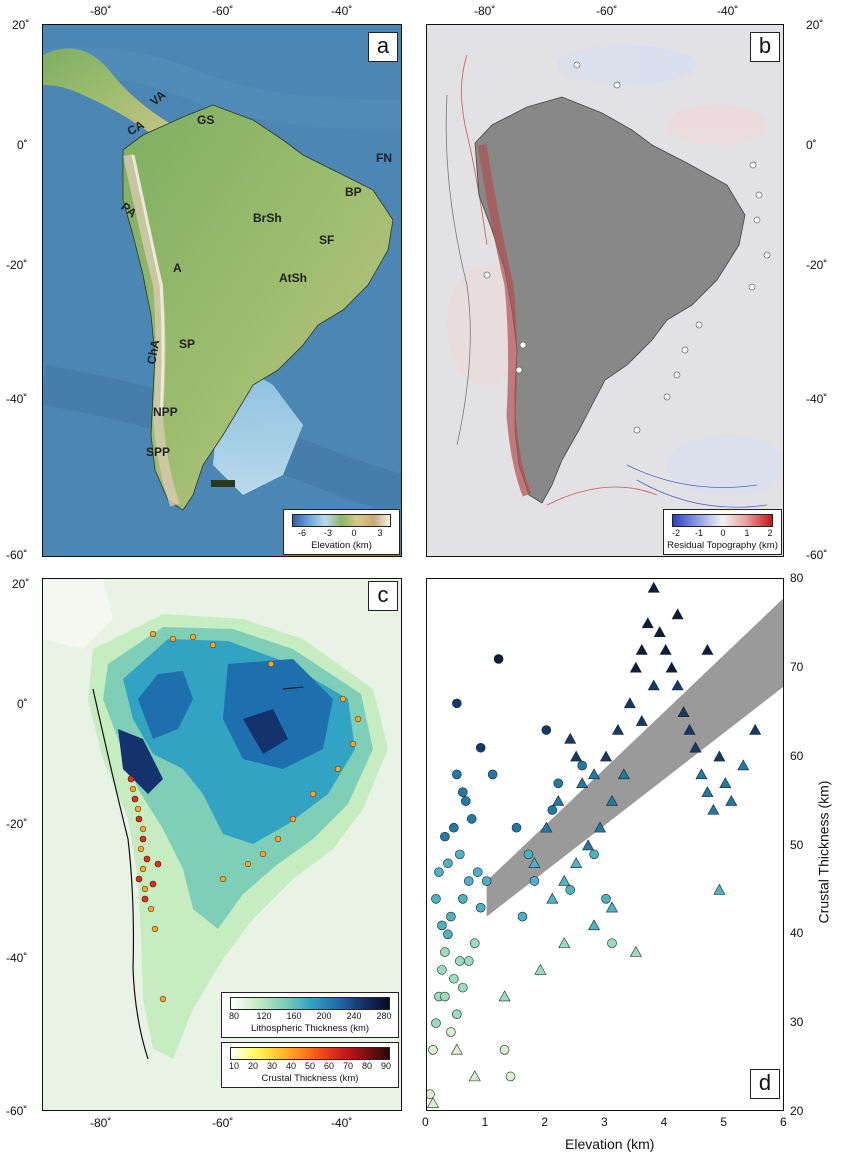 The image size is (850, 1155). Describe the element at coordinates (634, 757) in the screenshot. I see `trend-band` at that location.